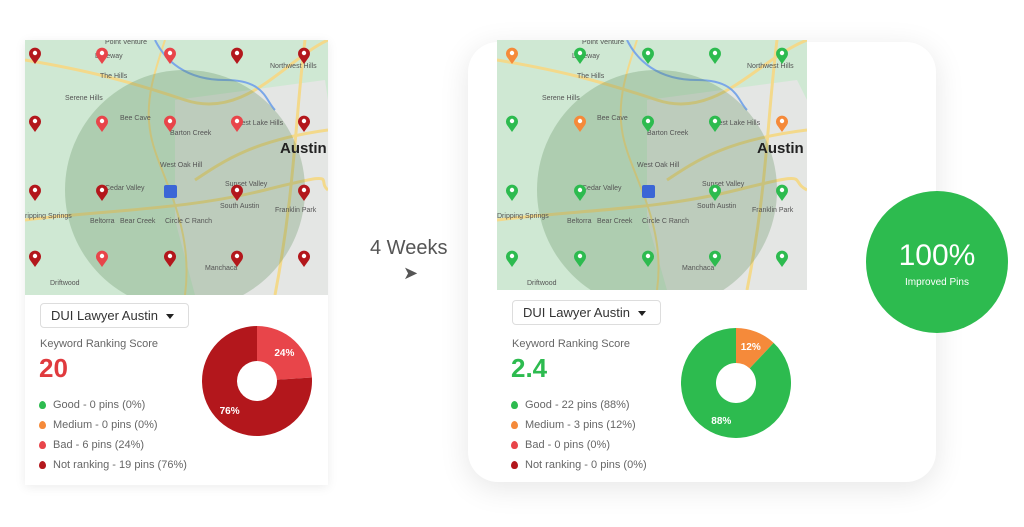 This screenshot has height=527, width=1024. I want to click on donut-slice-label: 24%, so click(284, 353).